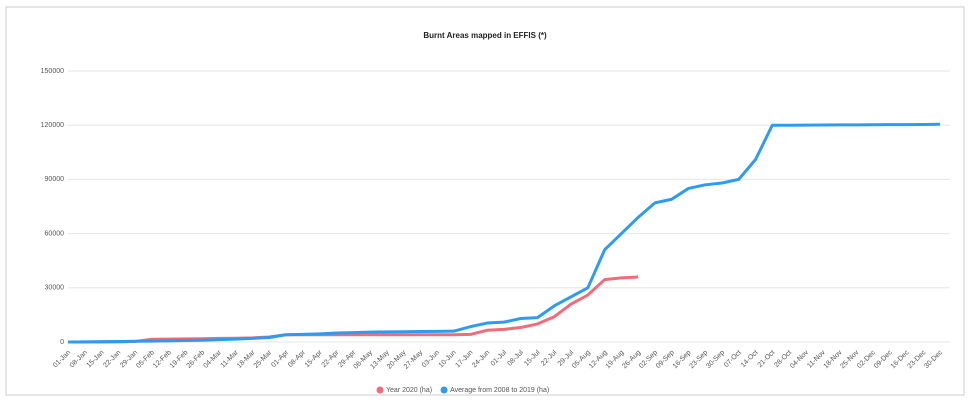 The image size is (971, 406). I want to click on y-tick-label: 150000, so click(52, 71).